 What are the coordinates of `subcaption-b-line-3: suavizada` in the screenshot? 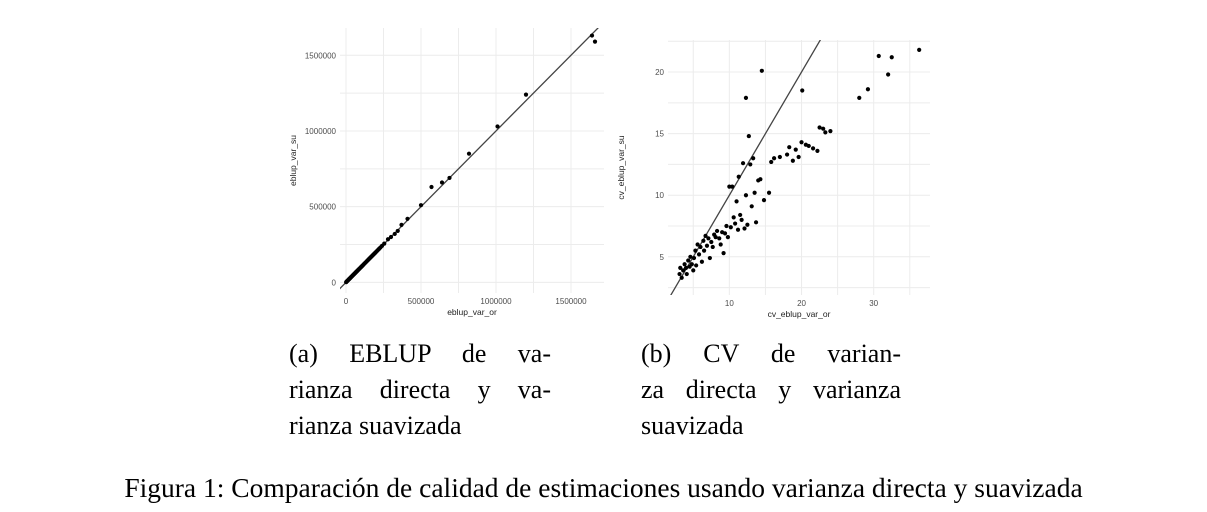 It's located at (692, 425).